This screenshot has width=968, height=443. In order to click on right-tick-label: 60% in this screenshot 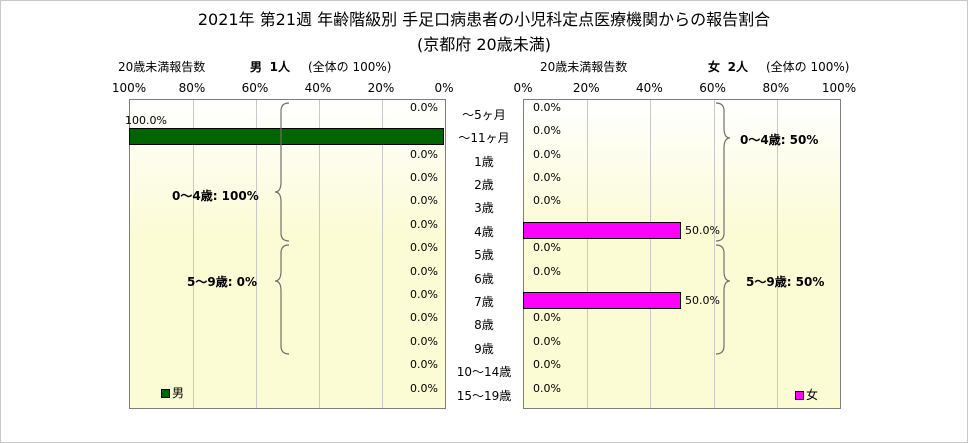, I will do `click(712, 88)`.